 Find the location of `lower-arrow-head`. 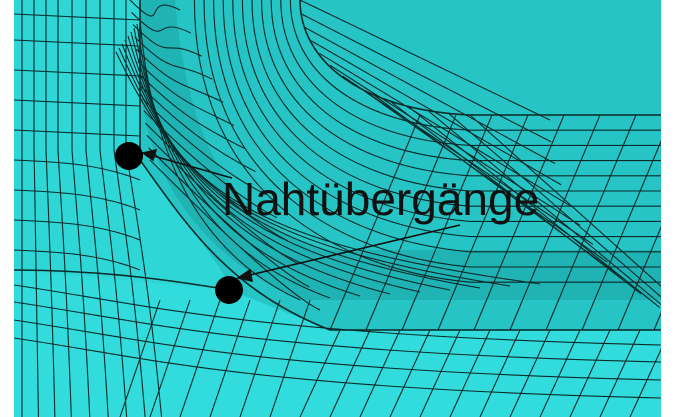

lower-arrow-head is located at coordinates (244, 275).